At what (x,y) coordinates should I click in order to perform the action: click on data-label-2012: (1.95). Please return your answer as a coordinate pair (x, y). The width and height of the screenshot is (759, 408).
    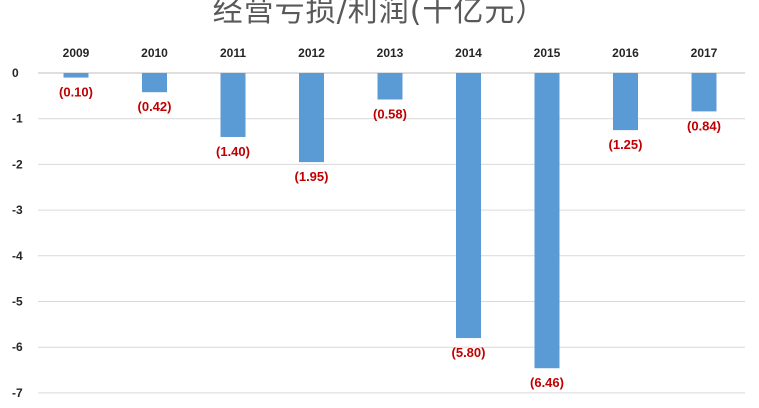
    Looking at the image, I should click on (312, 176).